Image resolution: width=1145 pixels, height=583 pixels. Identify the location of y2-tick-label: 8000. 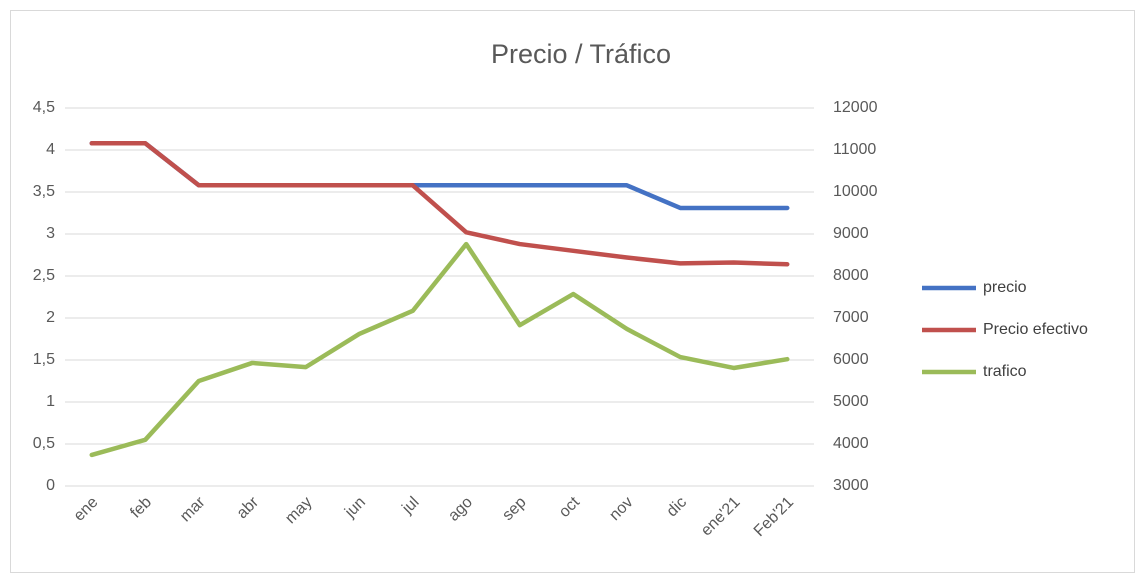
(851, 275).